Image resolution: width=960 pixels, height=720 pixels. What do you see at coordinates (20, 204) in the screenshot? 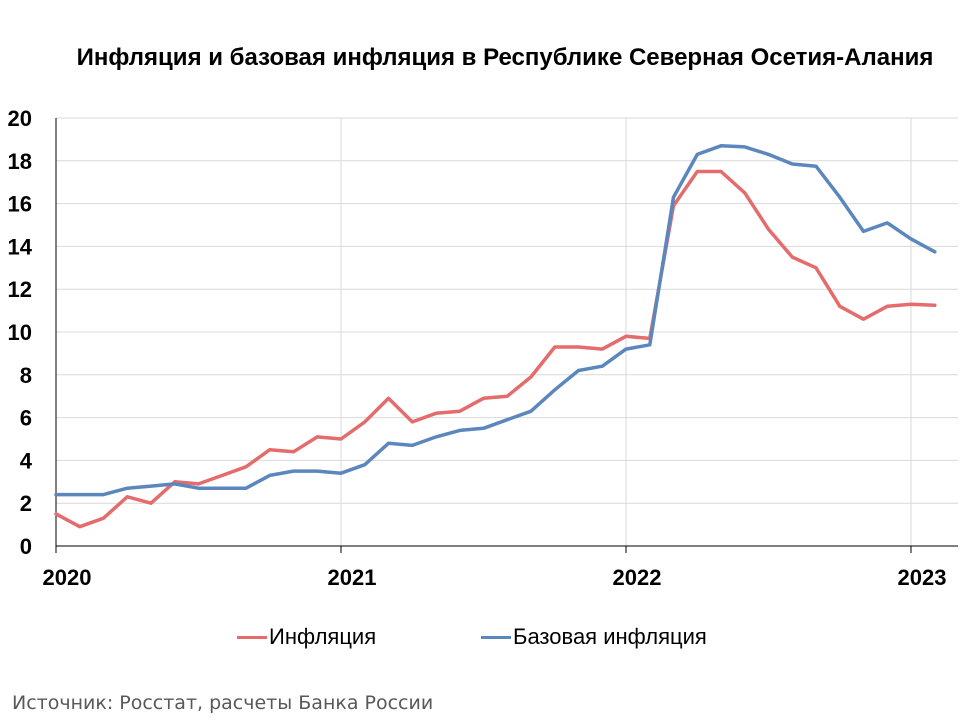
I see `y-tick-label: 16` at bounding box center [20, 204].